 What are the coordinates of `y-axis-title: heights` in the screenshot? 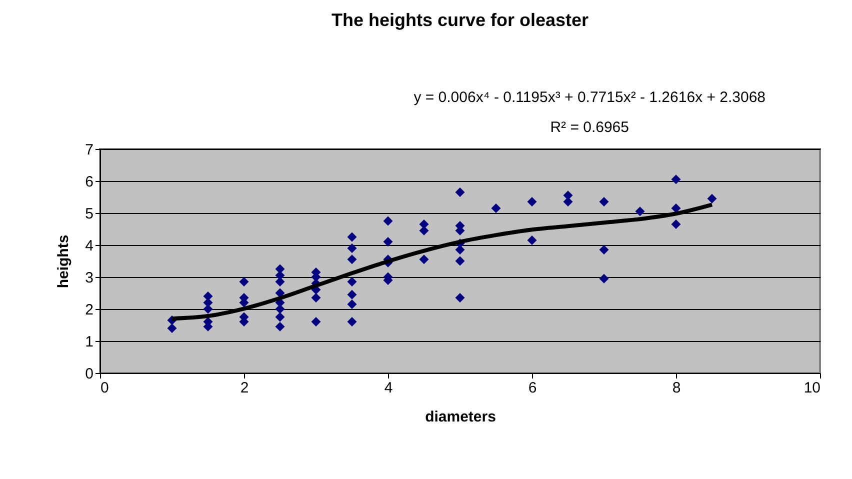 It's located at (63, 261).